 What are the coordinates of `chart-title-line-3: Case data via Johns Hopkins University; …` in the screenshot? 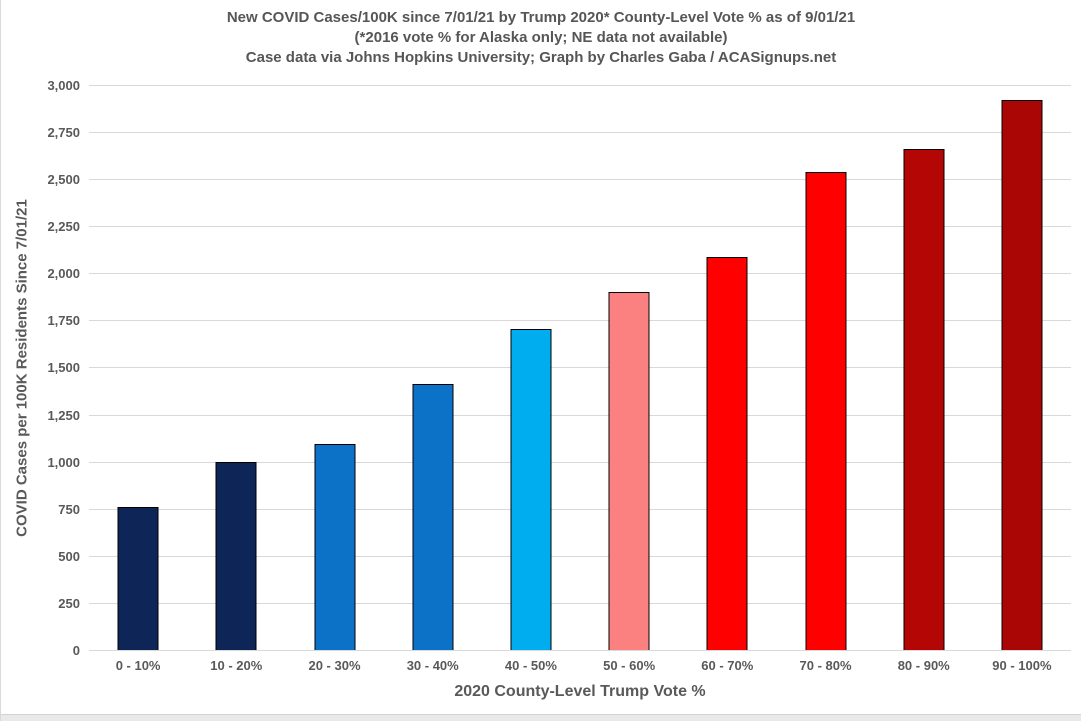 It's located at (541, 57).